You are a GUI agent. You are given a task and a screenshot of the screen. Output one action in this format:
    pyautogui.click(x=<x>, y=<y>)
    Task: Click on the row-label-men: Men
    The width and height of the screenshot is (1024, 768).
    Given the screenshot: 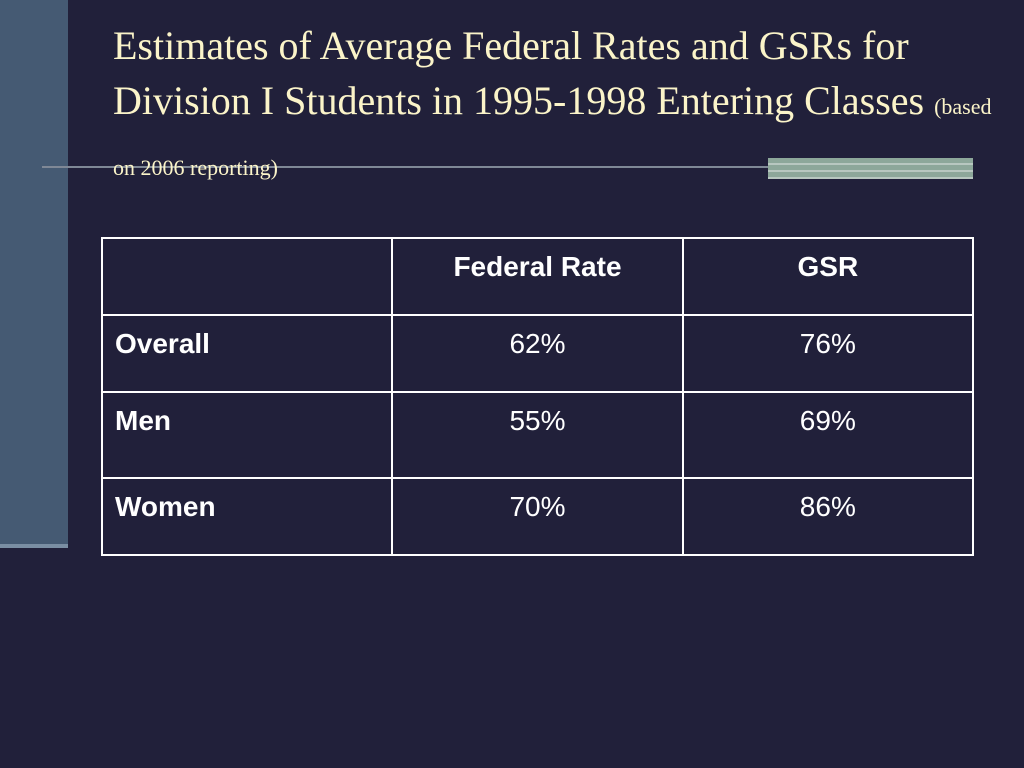 What is the action you would take?
    pyautogui.click(x=247, y=435)
    